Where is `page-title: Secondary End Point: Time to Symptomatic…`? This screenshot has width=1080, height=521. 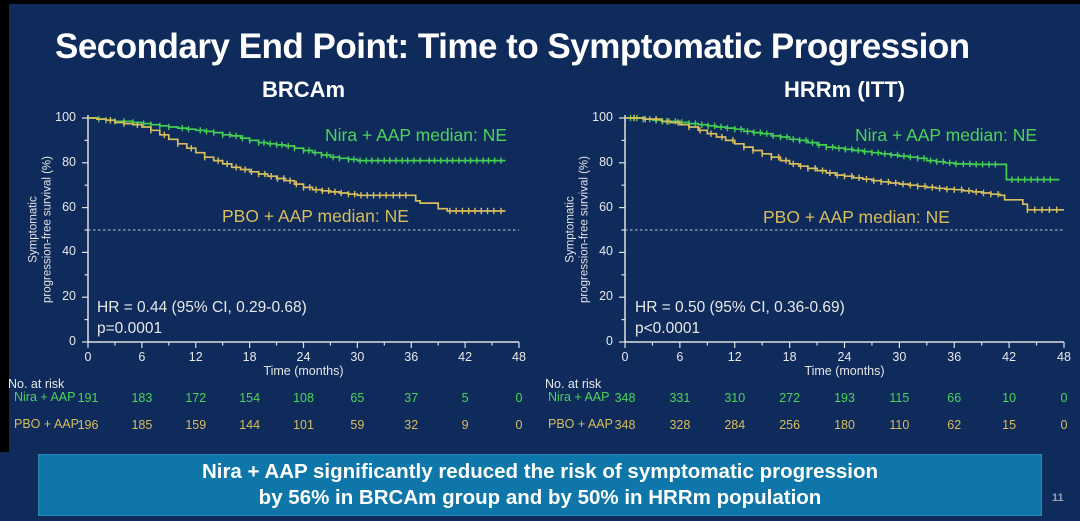
page-title: Secondary End Point: Time to Symptomatic… is located at coordinates (512, 47).